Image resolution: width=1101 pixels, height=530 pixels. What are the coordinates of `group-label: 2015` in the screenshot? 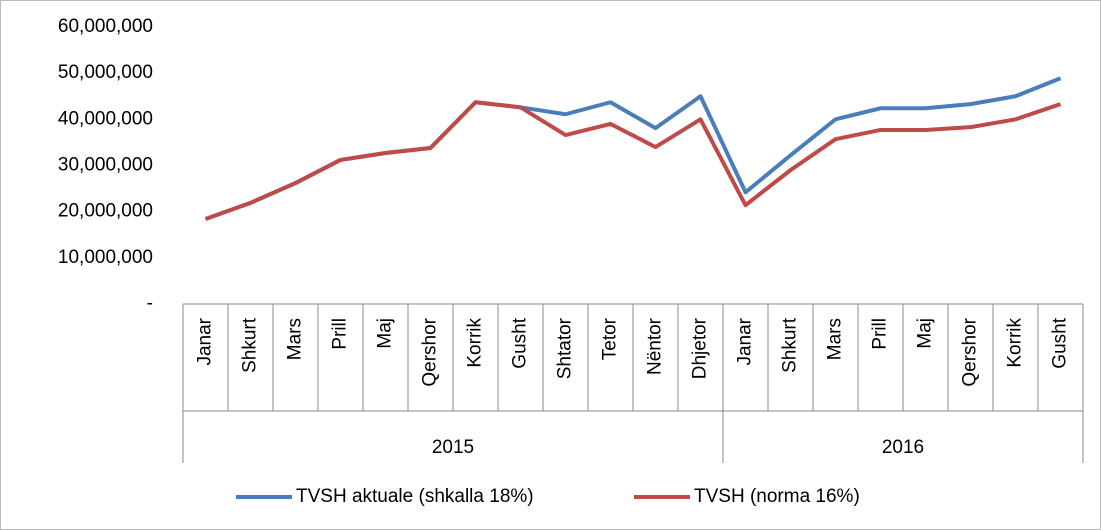 It's located at (453, 447).